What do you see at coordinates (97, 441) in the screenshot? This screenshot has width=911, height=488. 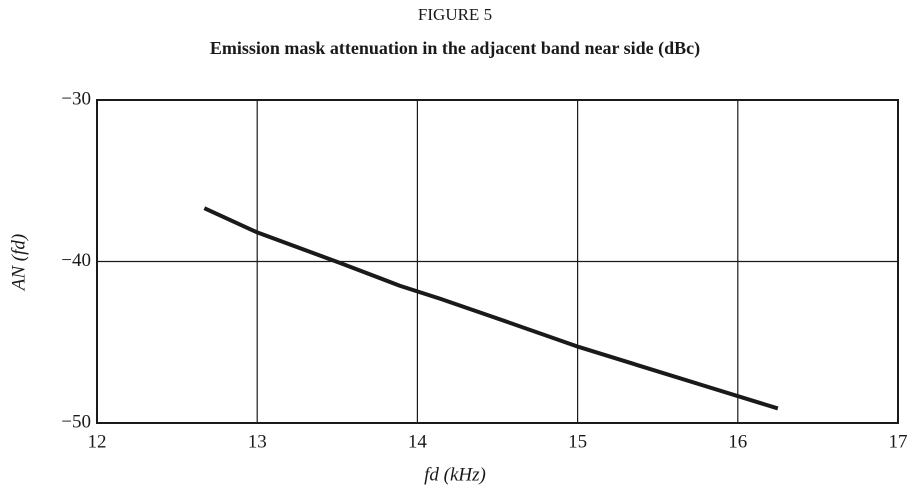 I see `x-tick-label: 12` at bounding box center [97, 441].